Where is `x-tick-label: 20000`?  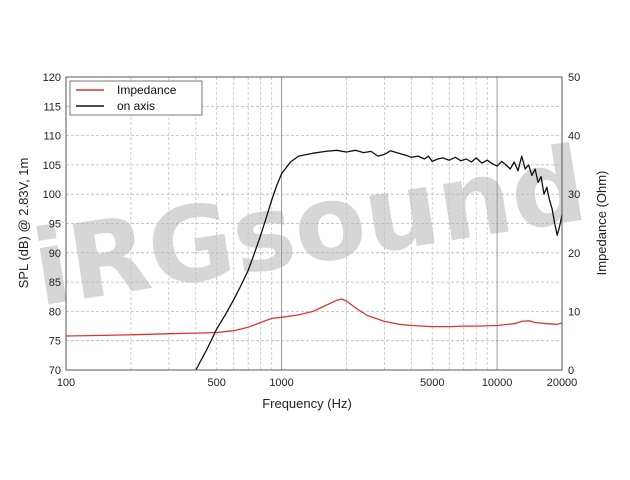 x-tick-label: 20000 is located at coordinates (562, 383).